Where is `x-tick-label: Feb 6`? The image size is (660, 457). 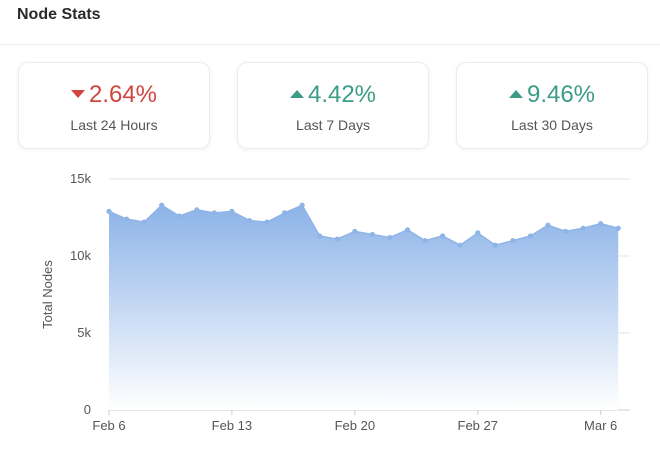 x-tick-label: Feb 6 is located at coordinates (108, 425).